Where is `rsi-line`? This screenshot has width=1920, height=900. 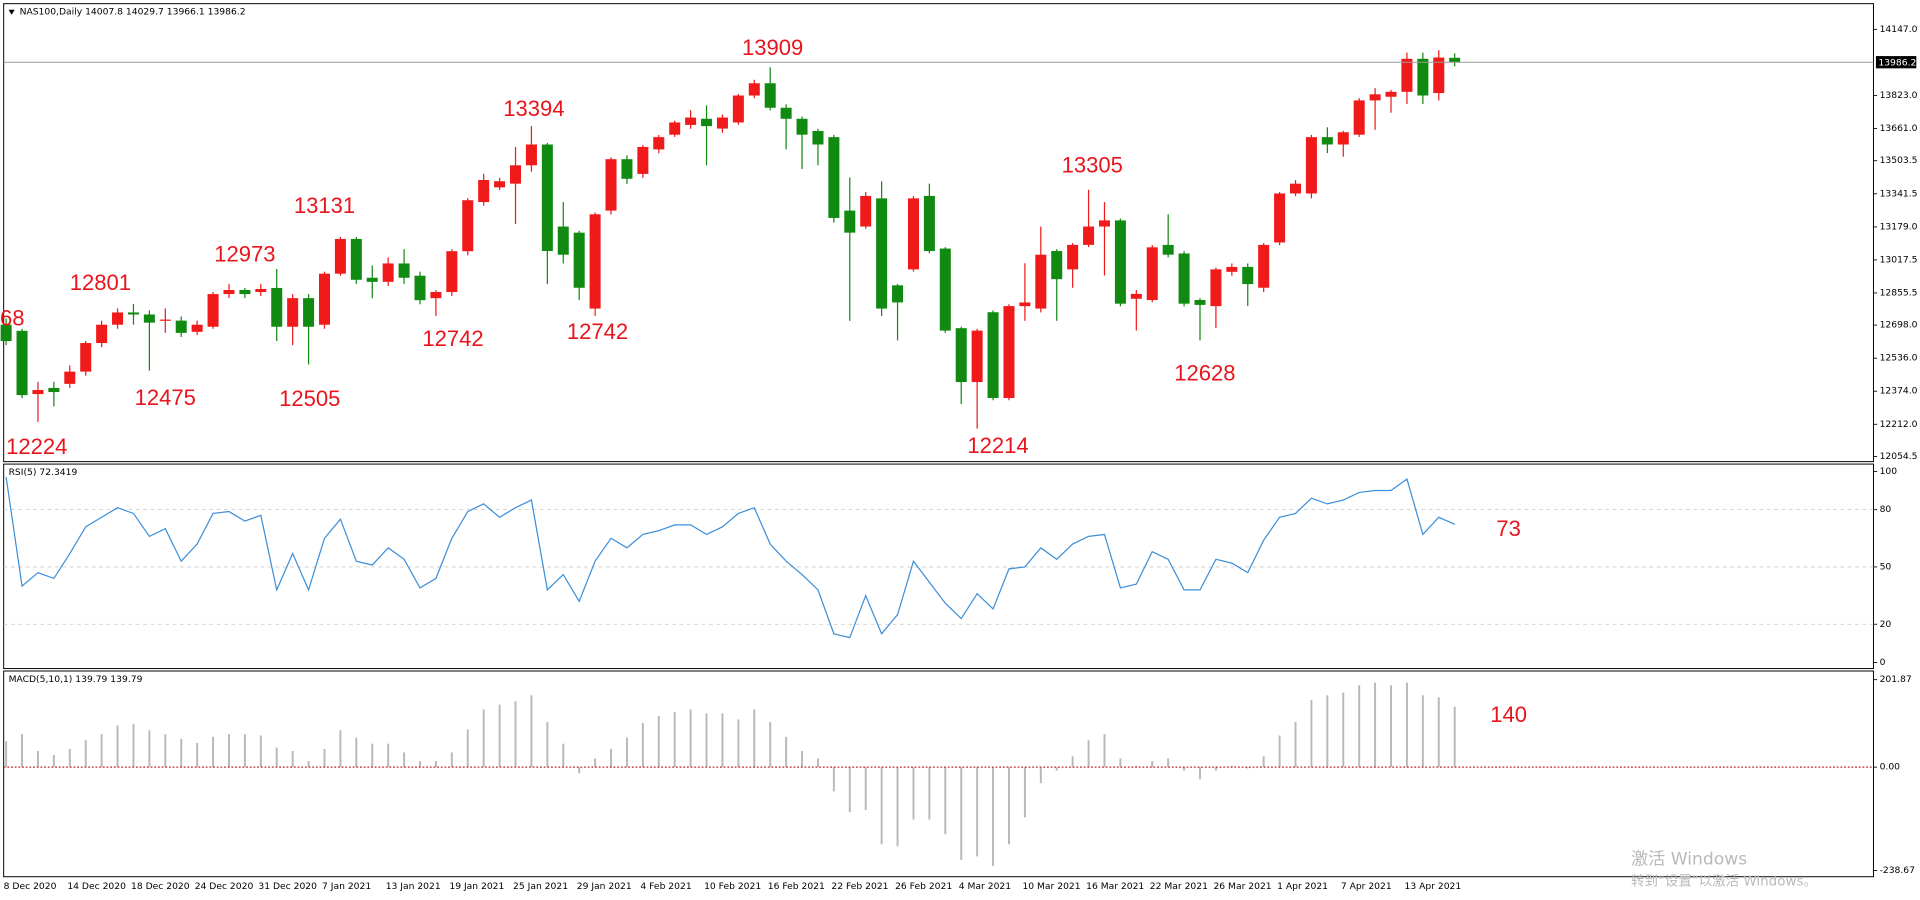 rsi-line is located at coordinates (730, 558).